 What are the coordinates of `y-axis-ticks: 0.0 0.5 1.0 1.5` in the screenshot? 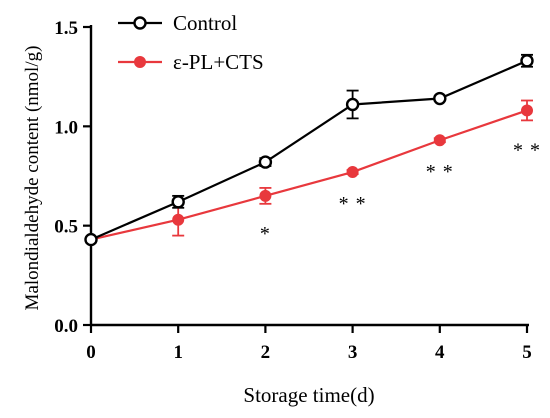 It's located at (72, 177).